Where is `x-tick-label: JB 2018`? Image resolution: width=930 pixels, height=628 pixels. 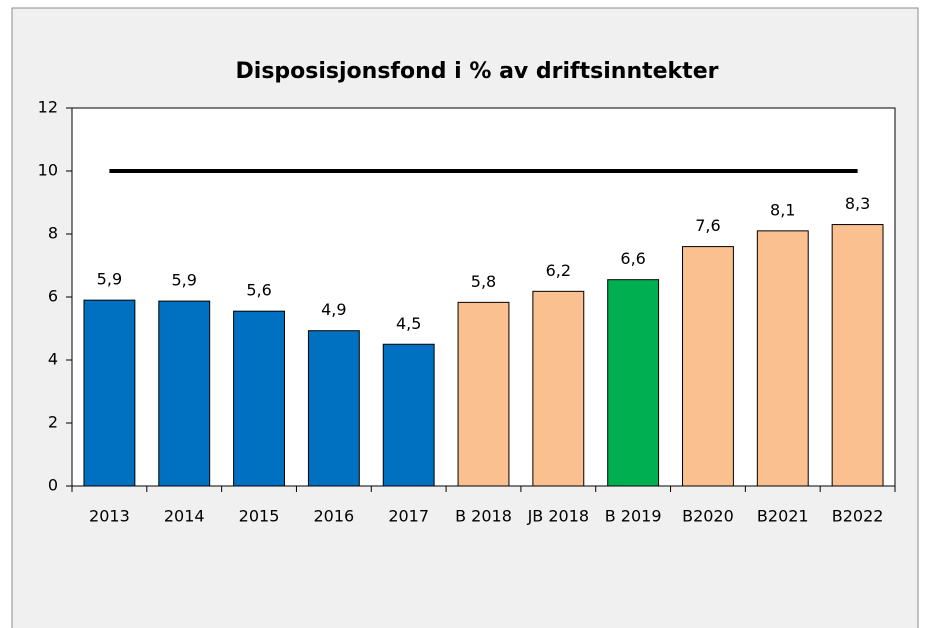
x-tick-label: JB 2018 is located at coordinates (558, 516).